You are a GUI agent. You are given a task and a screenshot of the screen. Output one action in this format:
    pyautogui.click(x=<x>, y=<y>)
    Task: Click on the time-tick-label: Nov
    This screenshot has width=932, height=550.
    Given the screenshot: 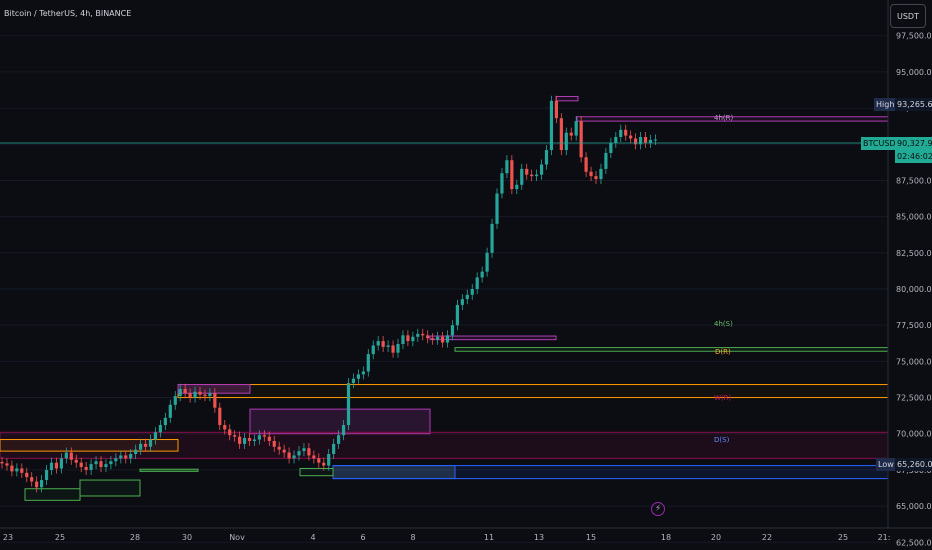 What is the action you would take?
    pyautogui.click(x=237, y=537)
    